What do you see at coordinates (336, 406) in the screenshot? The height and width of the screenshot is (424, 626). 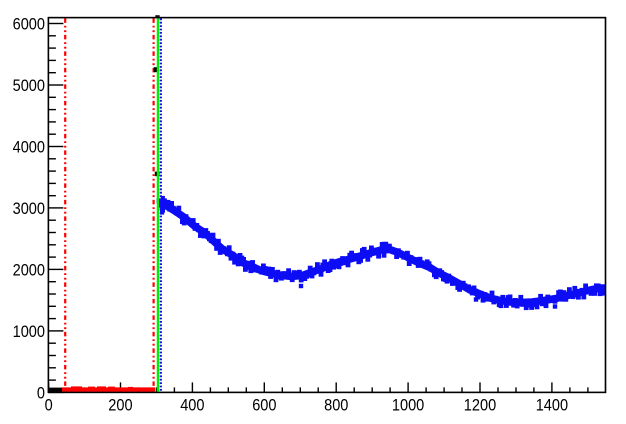 I see `svg-text: 800` at bounding box center [336, 406].